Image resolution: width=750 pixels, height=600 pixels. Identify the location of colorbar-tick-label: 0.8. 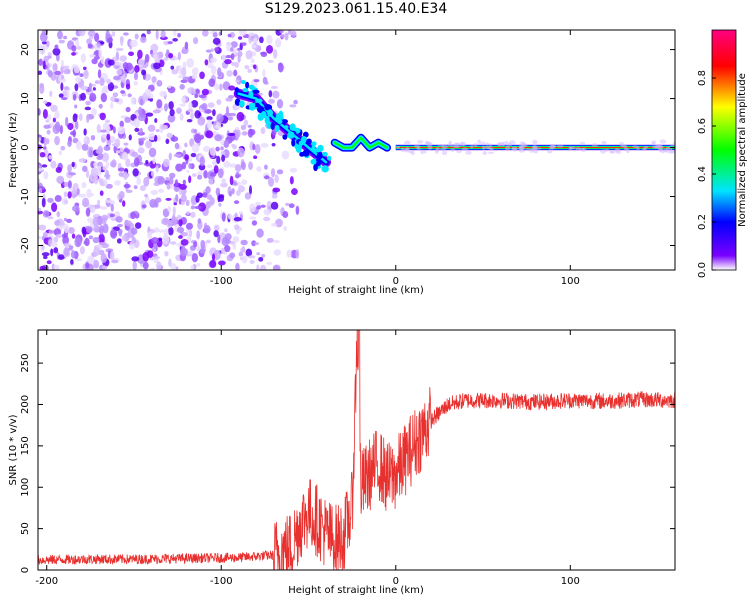
(702, 78).